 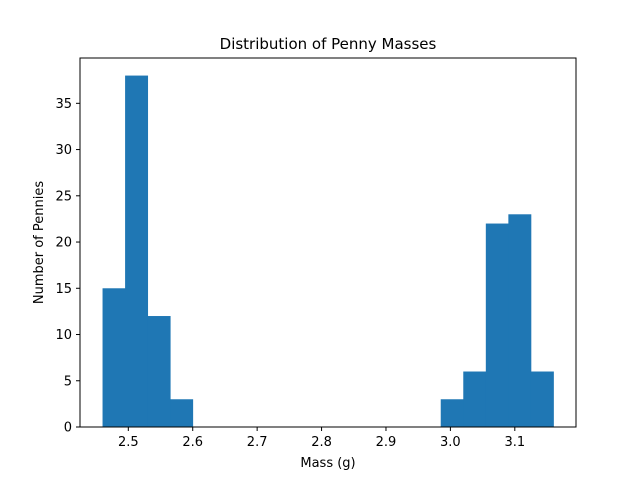 What do you see at coordinates (67, 266) in the screenshot?
I see `y-axis-ticks: 0 5 10 15 20 25 30 35` at bounding box center [67, 266].